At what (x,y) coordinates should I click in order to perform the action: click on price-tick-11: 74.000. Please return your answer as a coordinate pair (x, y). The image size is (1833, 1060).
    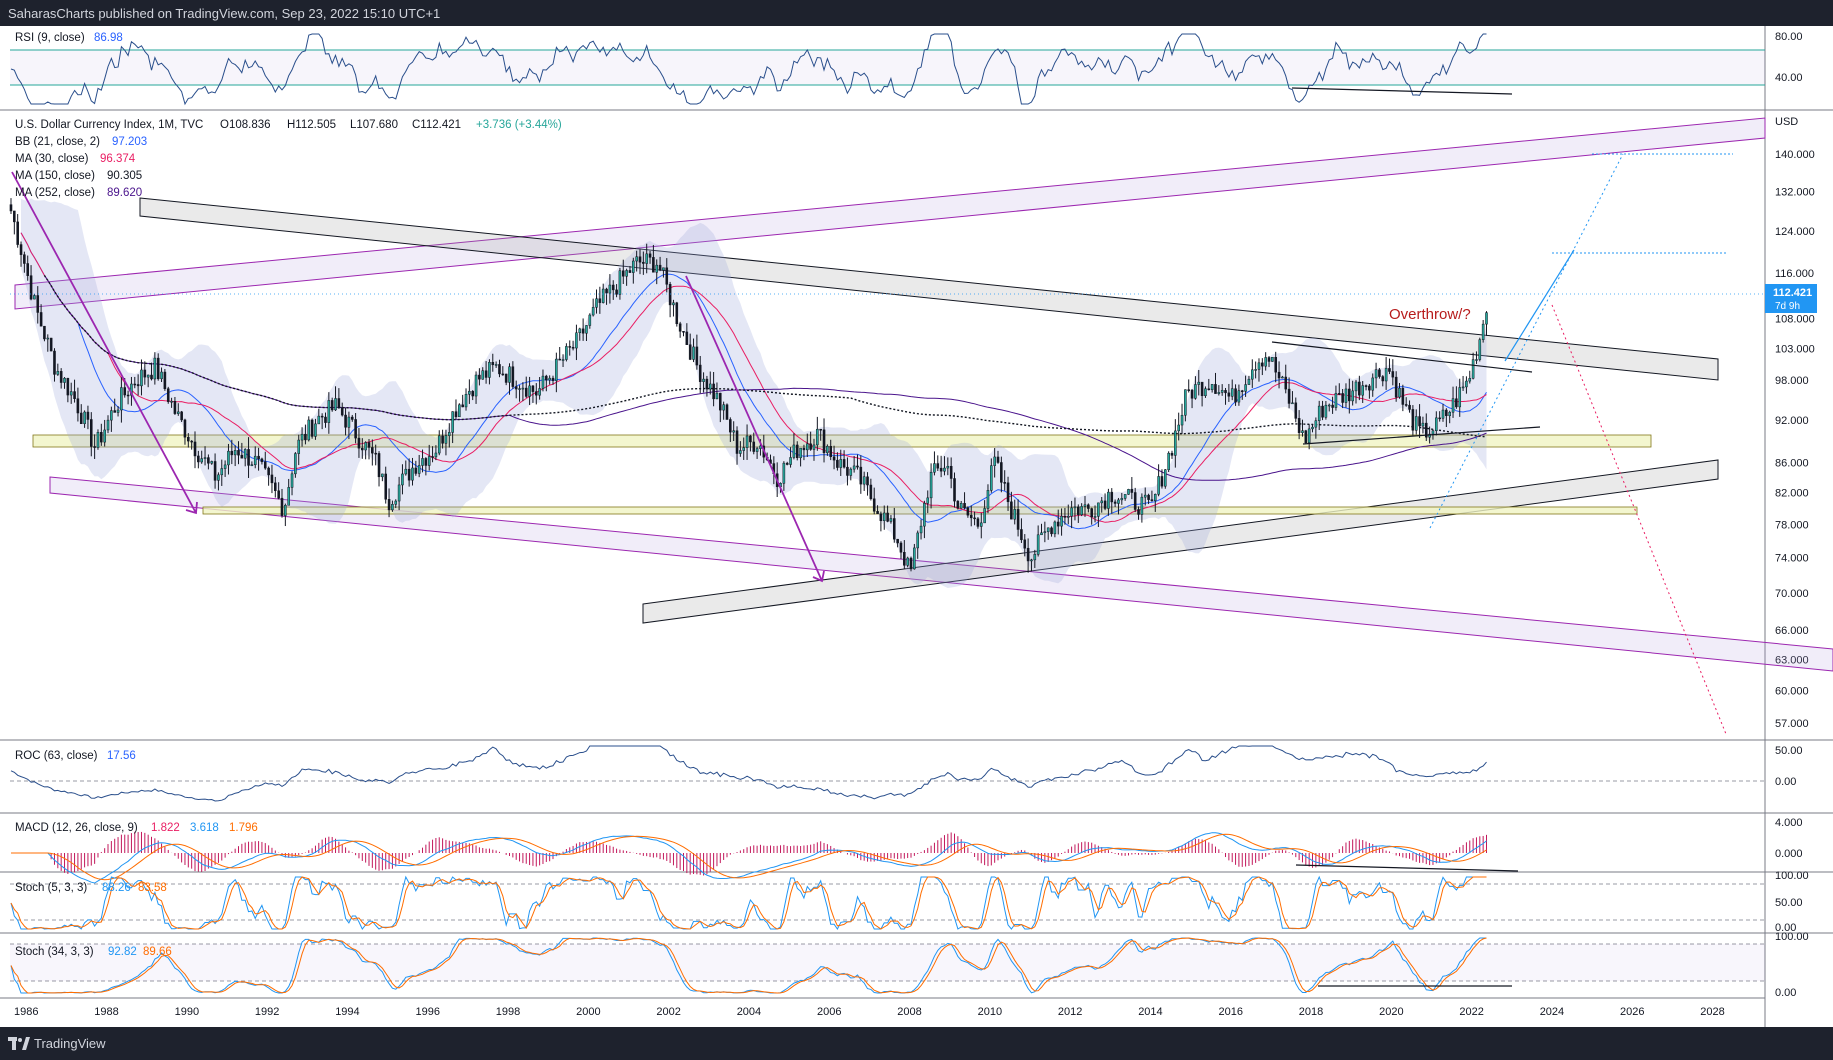
    Looking at the image, I should click on (1792, 559).